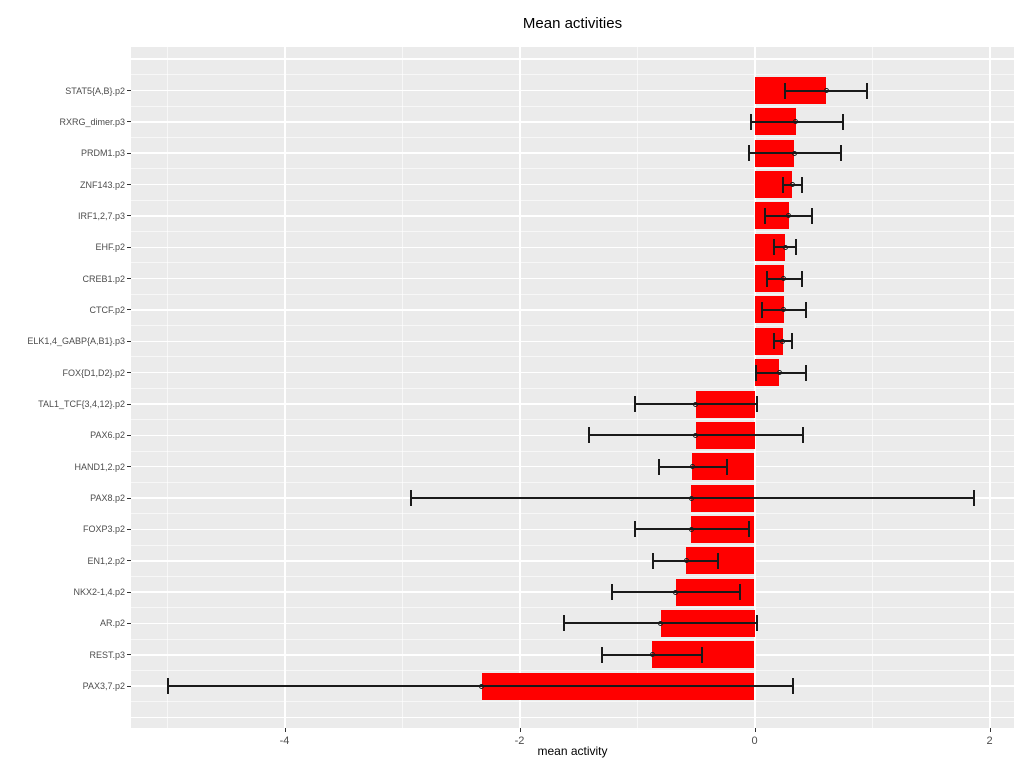 The height and width of the screenshot is (768, 1028). Describe the element at coordinates (103, 529) in the screenshot. I see `y-axis-label: FOXP3.p2` at that location.